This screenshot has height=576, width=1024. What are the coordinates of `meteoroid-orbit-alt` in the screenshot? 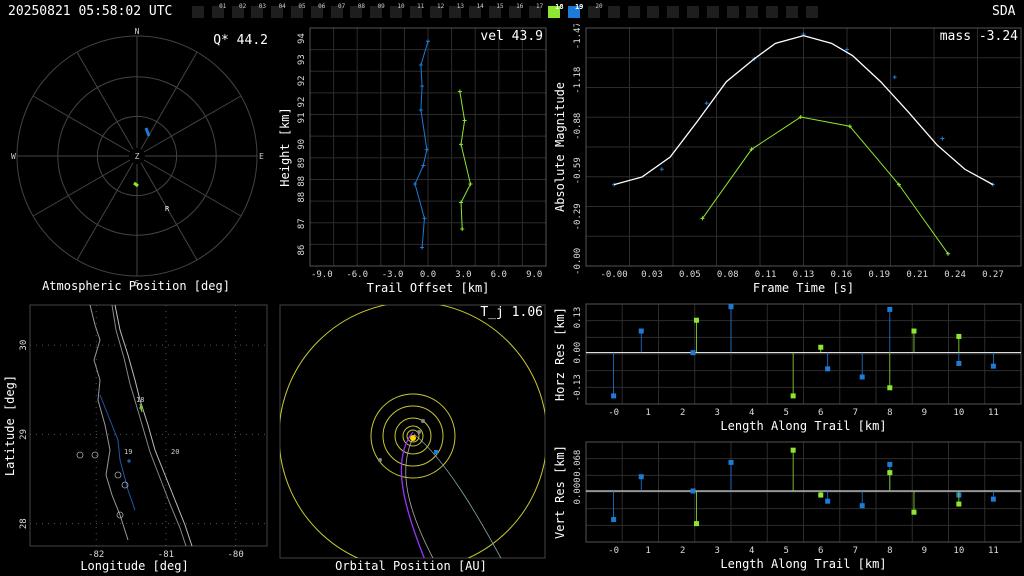 It's located at (419, 495).